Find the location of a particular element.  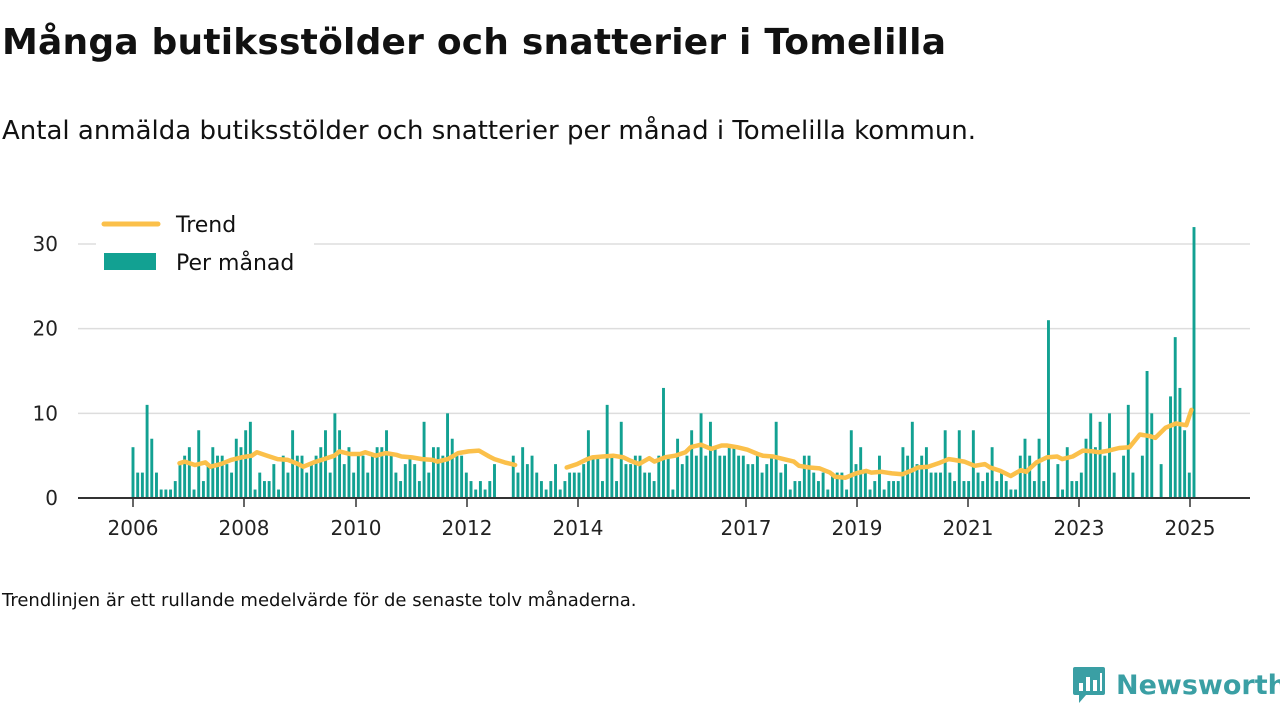

x-tick-label: 2025 is located at coordinates (1190, 528).